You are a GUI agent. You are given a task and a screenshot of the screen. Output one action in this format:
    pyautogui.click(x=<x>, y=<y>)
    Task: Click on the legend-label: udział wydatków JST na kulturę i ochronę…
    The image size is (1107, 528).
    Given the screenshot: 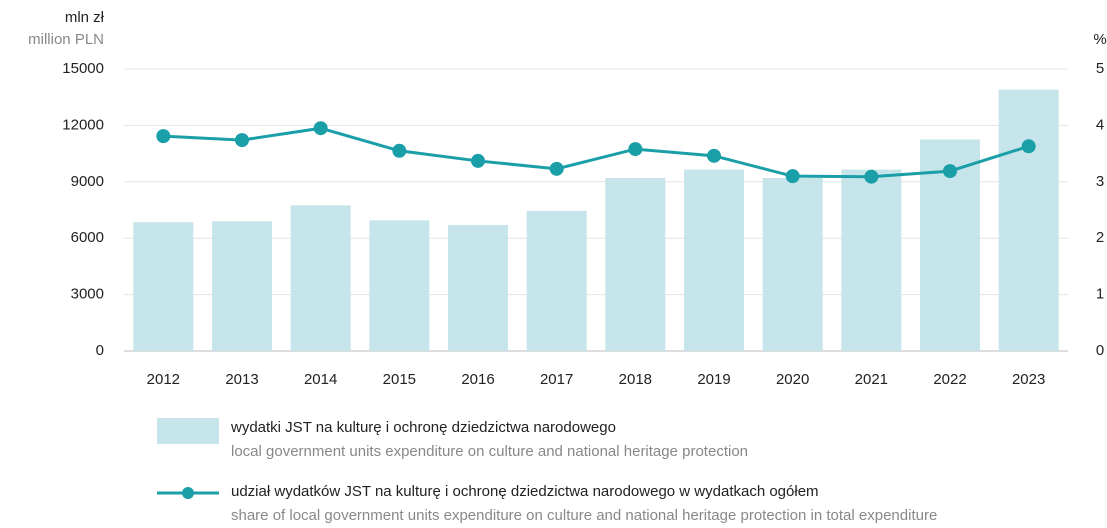 What is the action you would take?
    pyautogui.click(x=525, y=491)
    